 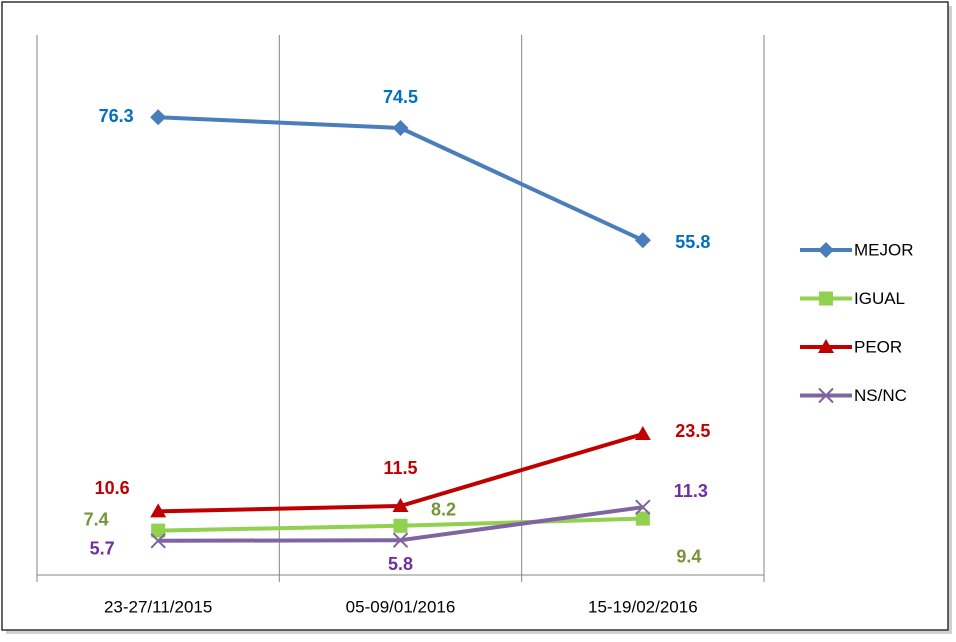 I want to click on data-label: 23.5, so click(x=692, y=431).